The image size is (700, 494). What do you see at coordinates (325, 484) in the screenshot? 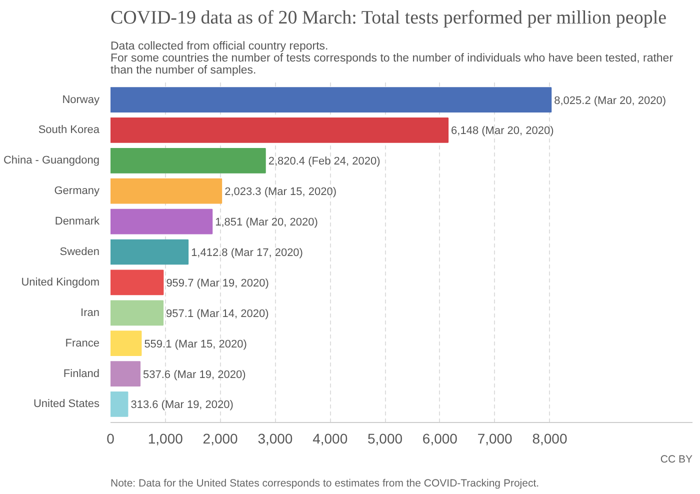
I see `text: Note: Data for the United States corresponds to estimates from the COVID-Tracking Project.` at bounding box center [325, 484].